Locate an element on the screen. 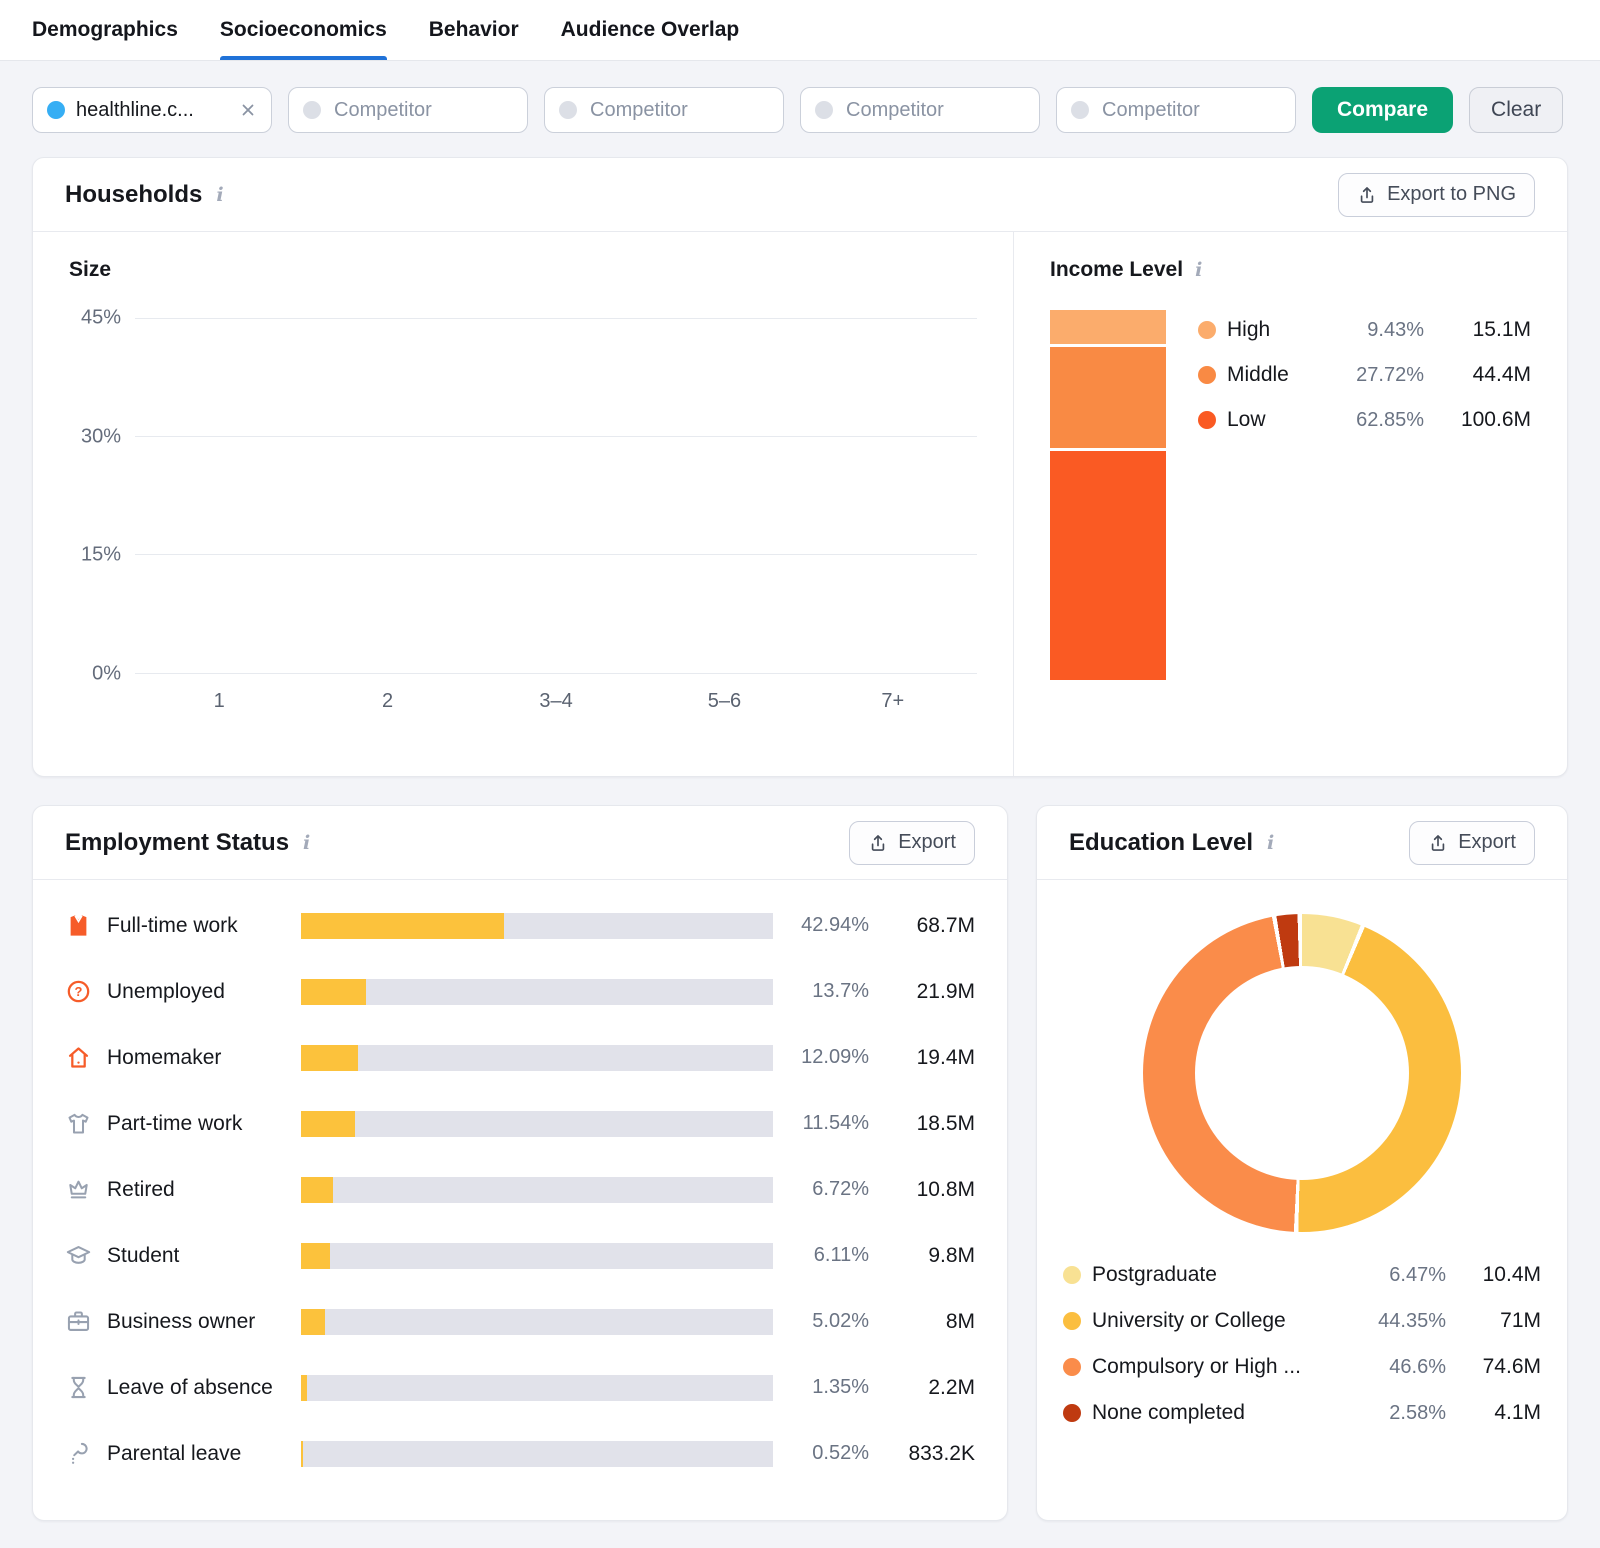 This screenshot has width=1600, height=1548. employment-value: 19.4M is located at coordinates (945, 1057).